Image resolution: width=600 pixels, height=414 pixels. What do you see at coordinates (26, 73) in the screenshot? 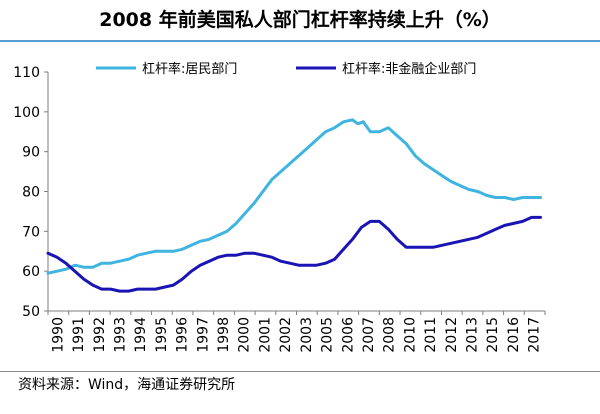
I see `y-tick-label: 110` at bounding box center [26, 73].